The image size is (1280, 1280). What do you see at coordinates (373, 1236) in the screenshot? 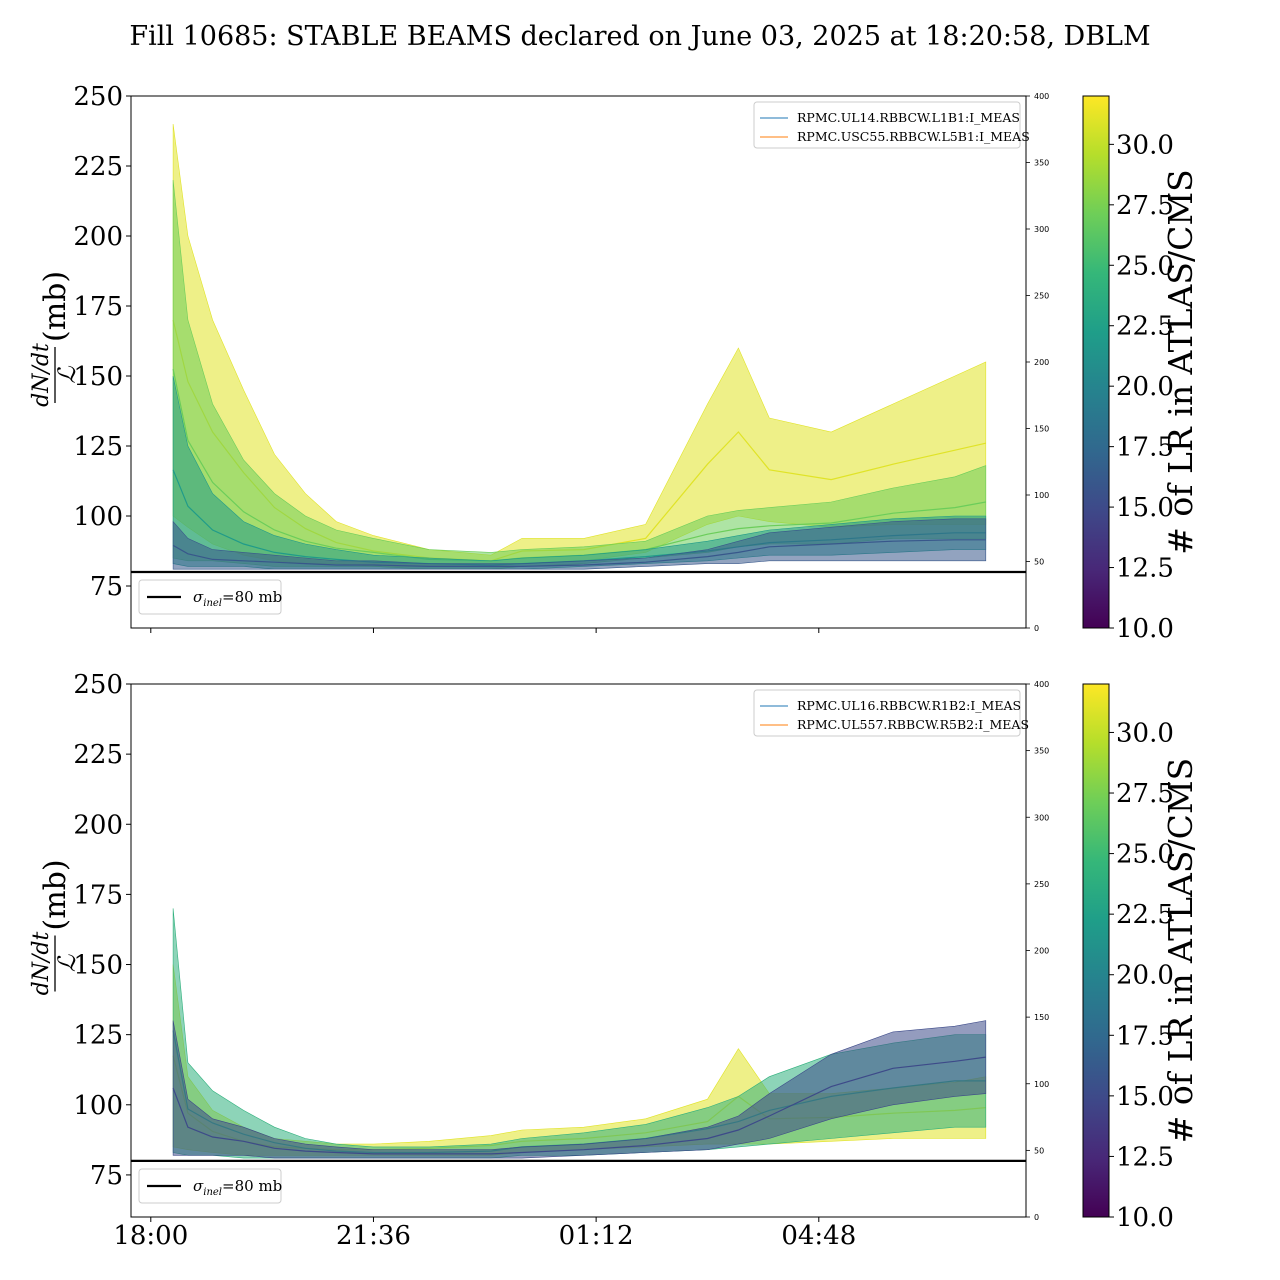
I see `x-tick-label: 21:36` at bounding box center [373, 1236].